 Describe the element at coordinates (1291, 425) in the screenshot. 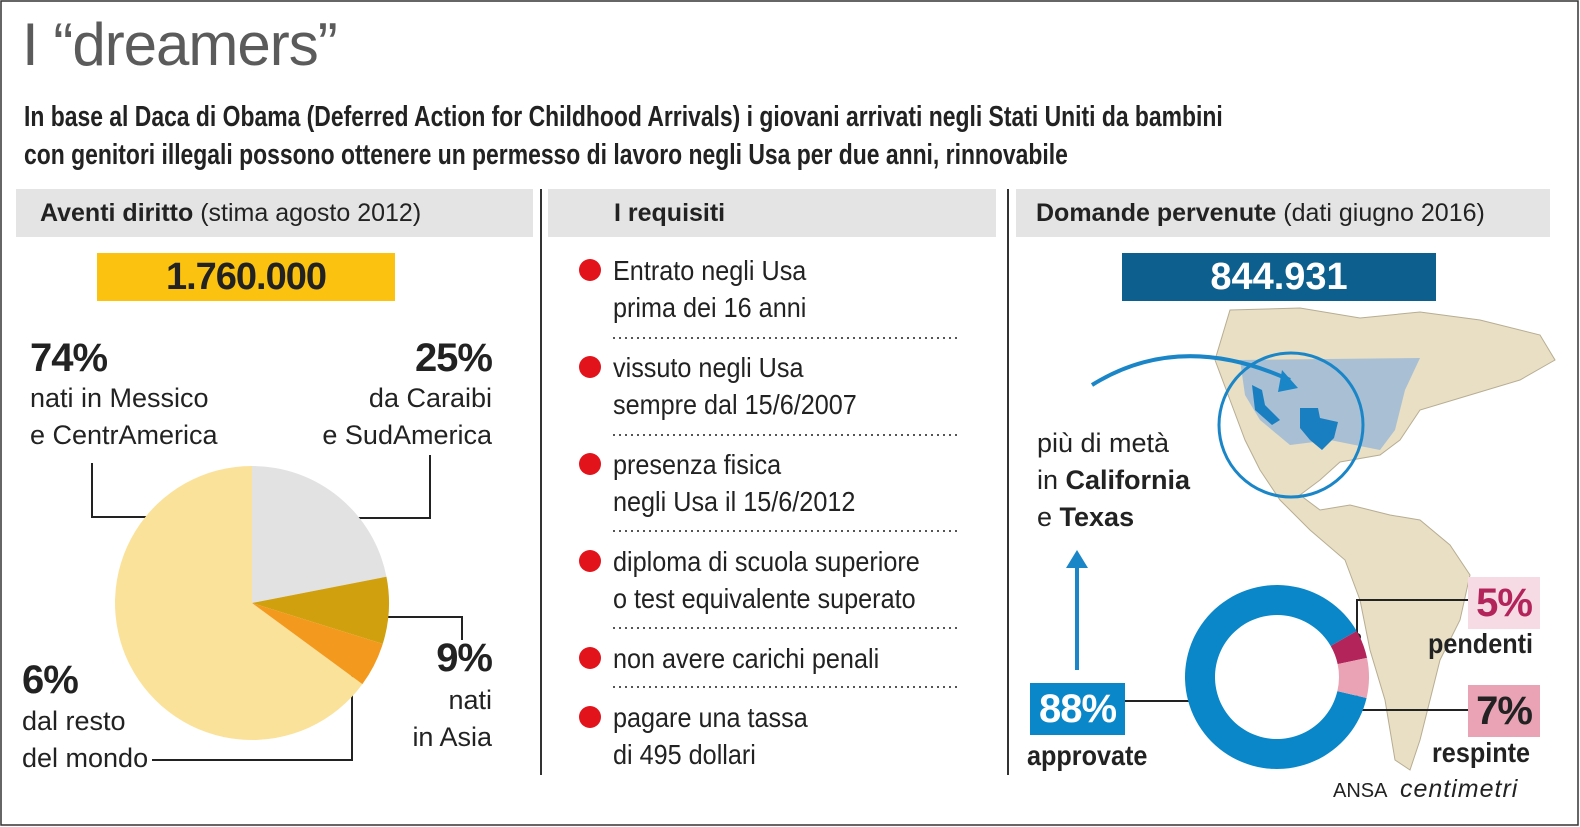

I see `highlight-circle` at that location.